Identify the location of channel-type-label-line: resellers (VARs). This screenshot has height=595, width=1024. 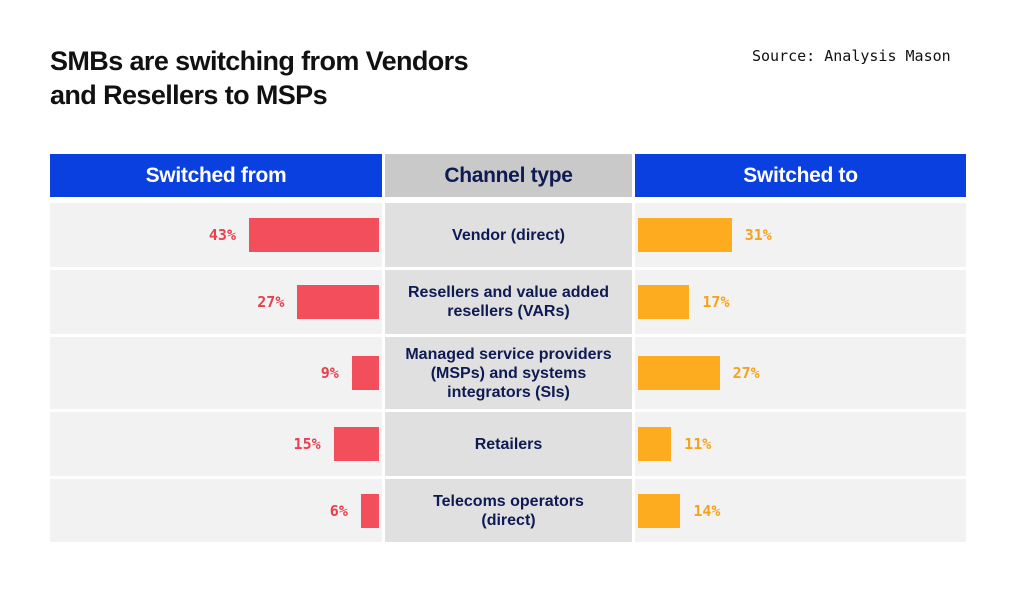
(508, 311).